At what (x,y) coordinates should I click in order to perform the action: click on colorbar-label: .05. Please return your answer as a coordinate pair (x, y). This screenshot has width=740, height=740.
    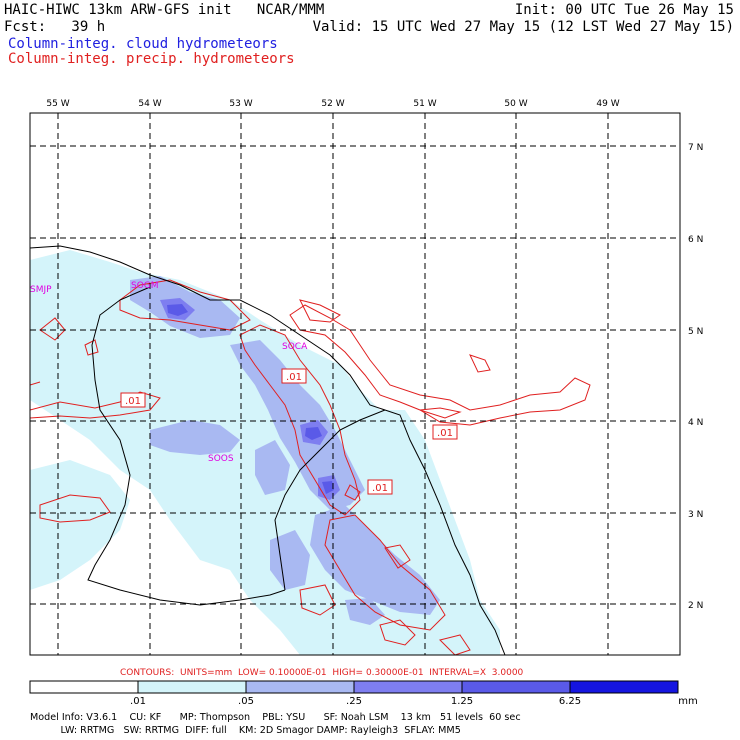
    Looking at the image, I should click on (246, 701).